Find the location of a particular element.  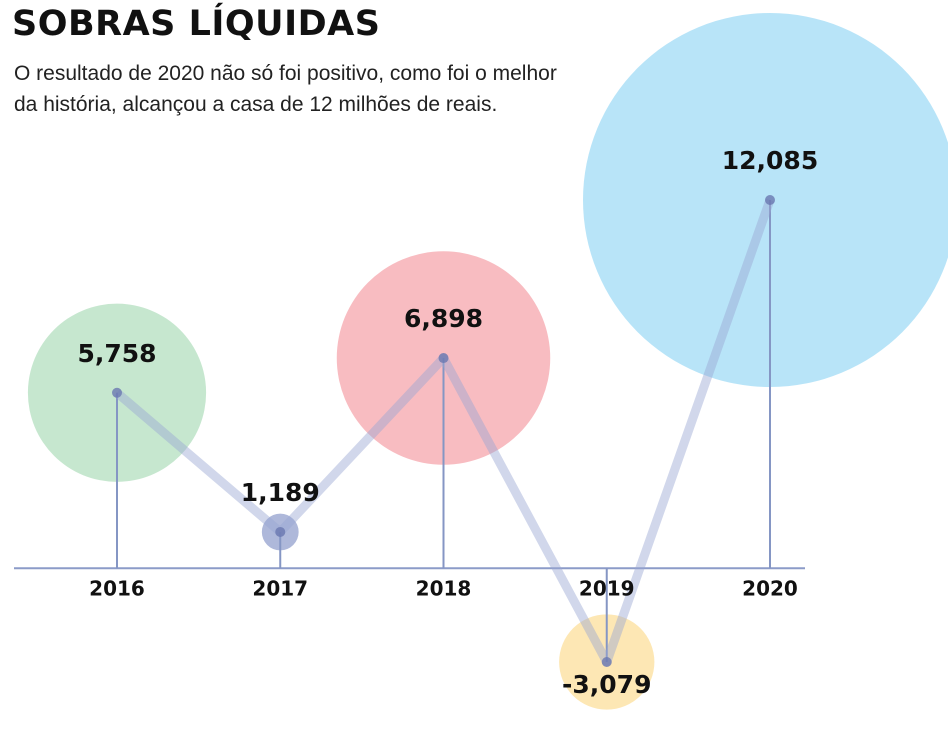

value-label: 12,085 is located at coordinates (770, 160).